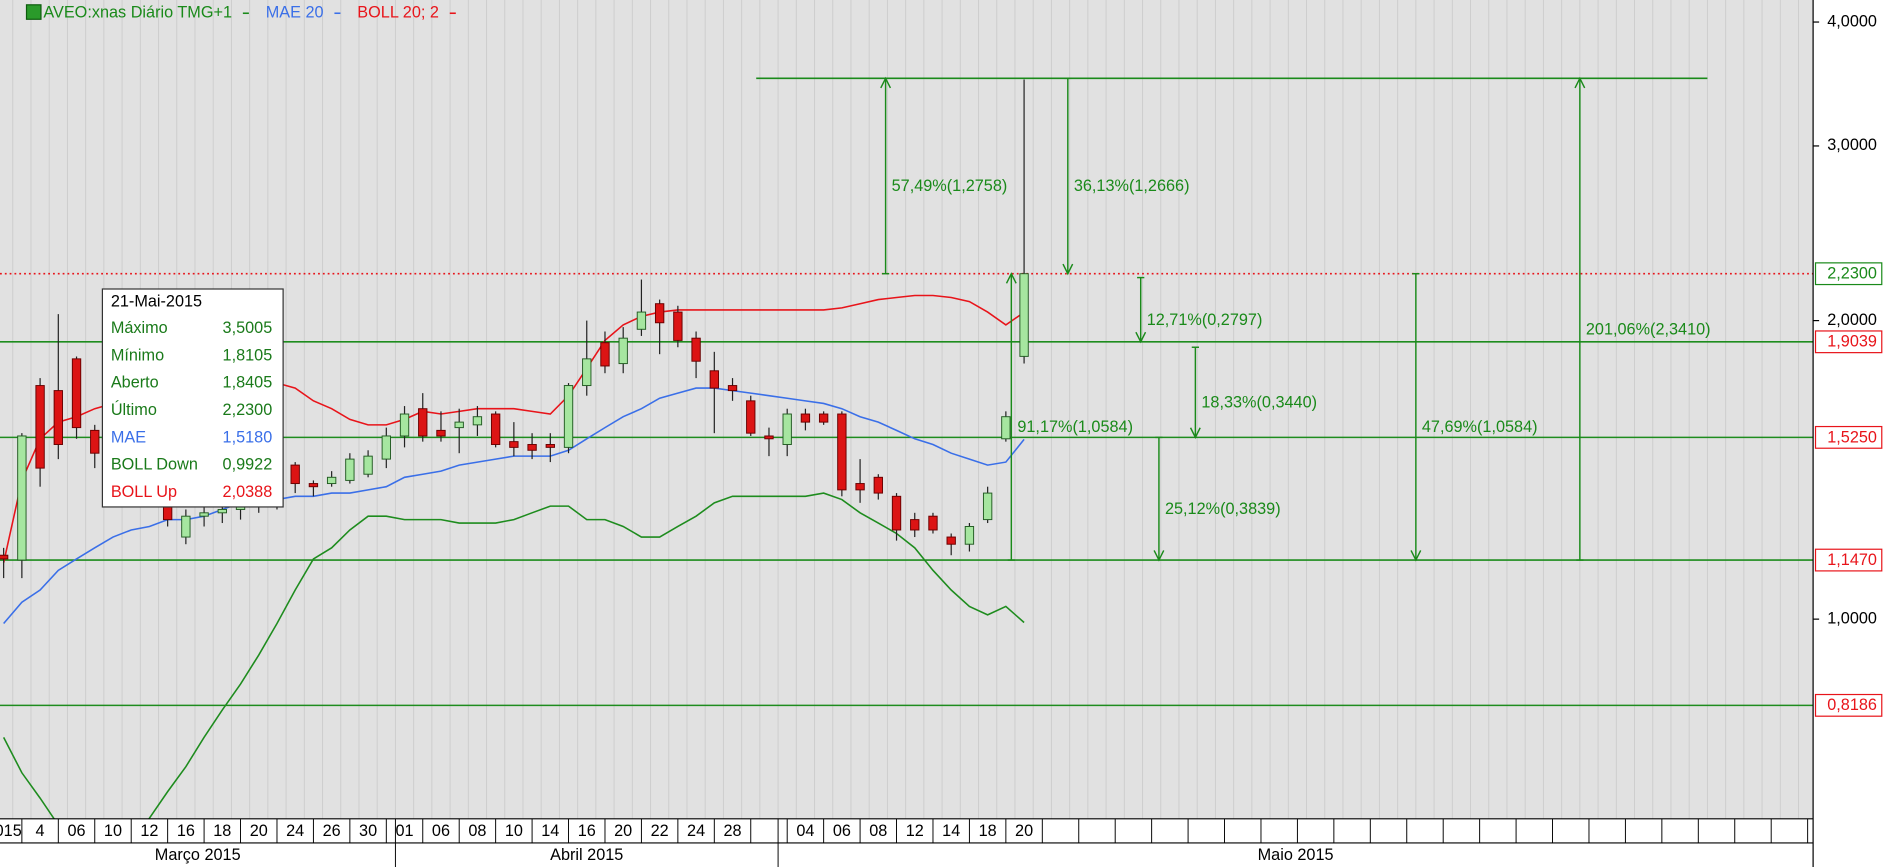  What do you see at coordinates (1480, 427) in the screenshot?
I see `measure-label: 47,69%(1,0584)` at bounding box center [1480, 427].